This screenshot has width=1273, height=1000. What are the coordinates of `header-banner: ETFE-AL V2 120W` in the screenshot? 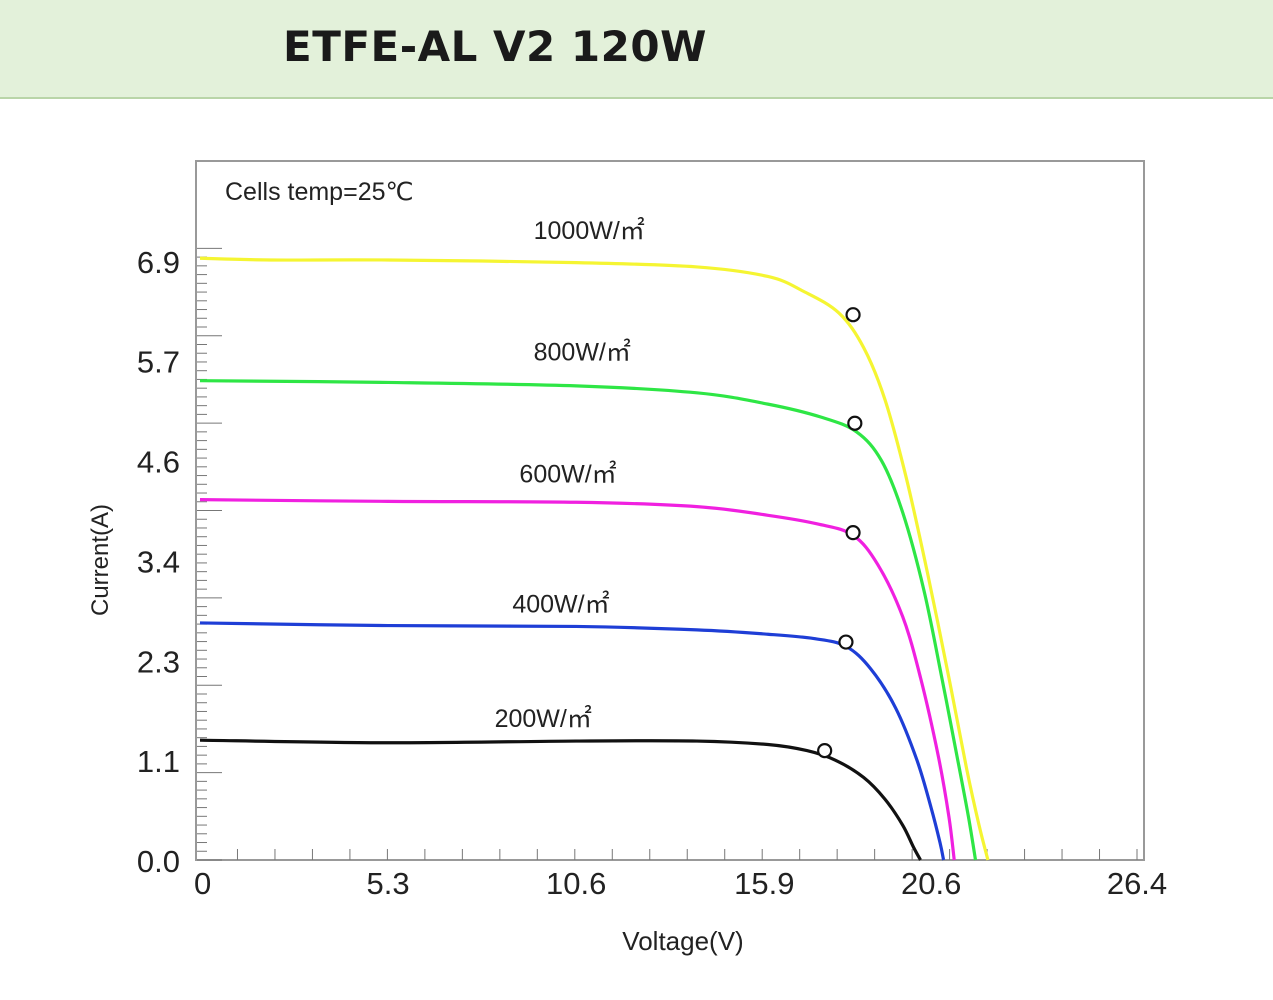 It's located at (636, 49).